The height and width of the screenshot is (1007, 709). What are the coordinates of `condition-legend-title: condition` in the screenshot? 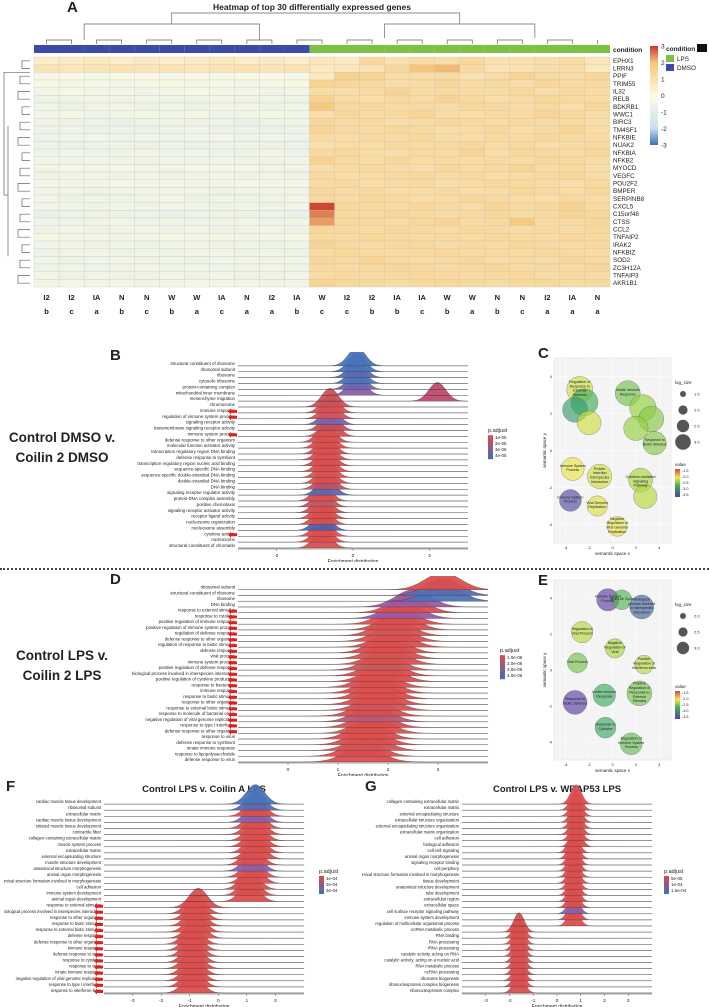 It's located at (680, 49).